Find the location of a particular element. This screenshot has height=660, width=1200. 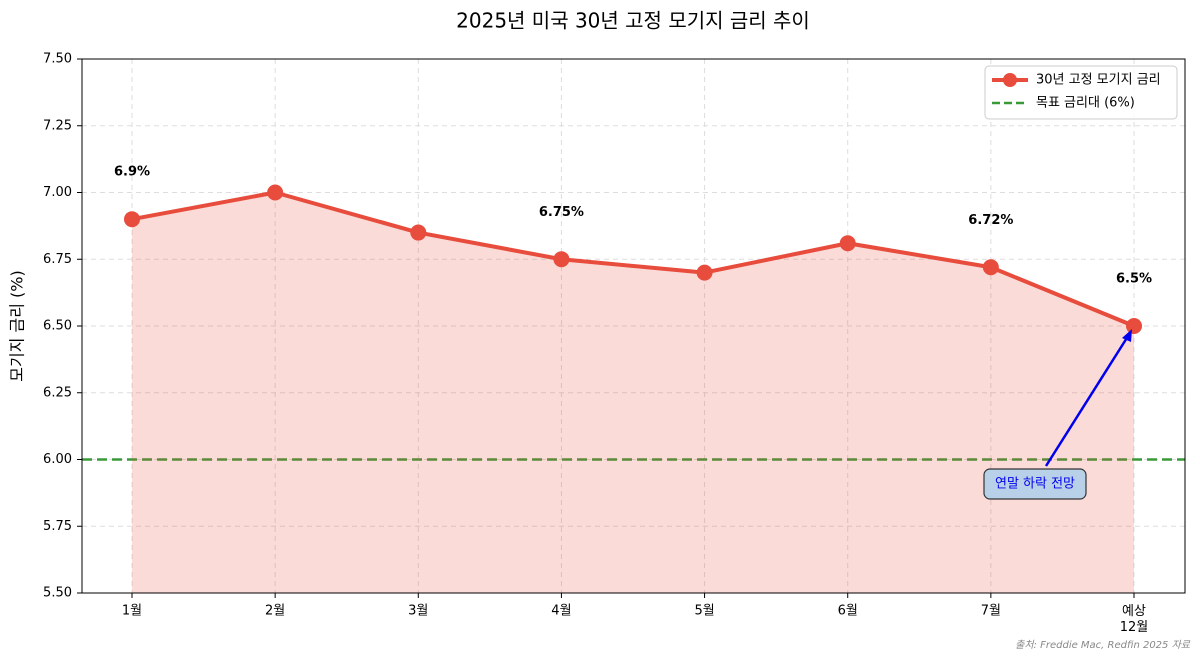

x-tick-label: 3월 is located at coordinates (418, 611).